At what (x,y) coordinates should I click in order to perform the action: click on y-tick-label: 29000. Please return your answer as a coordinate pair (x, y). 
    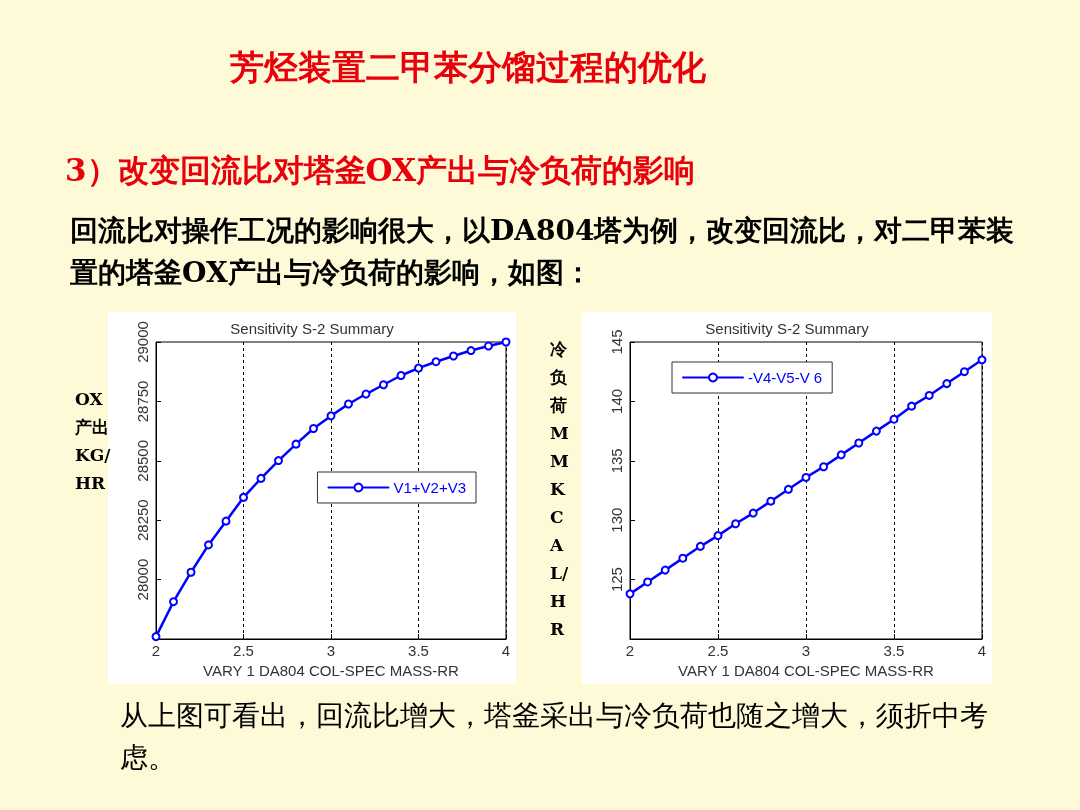
    Looking at the image, I should click on (142, 342).